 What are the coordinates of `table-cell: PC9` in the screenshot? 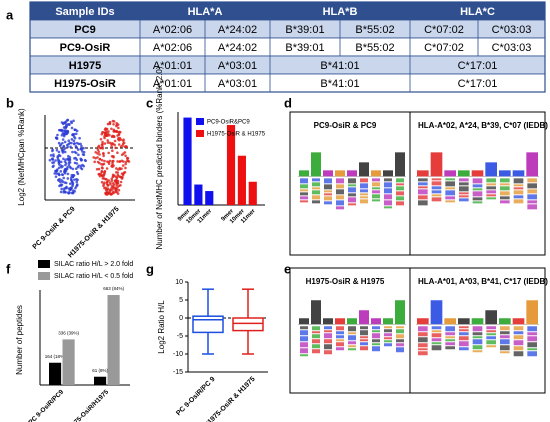 It's located at (84, 30).